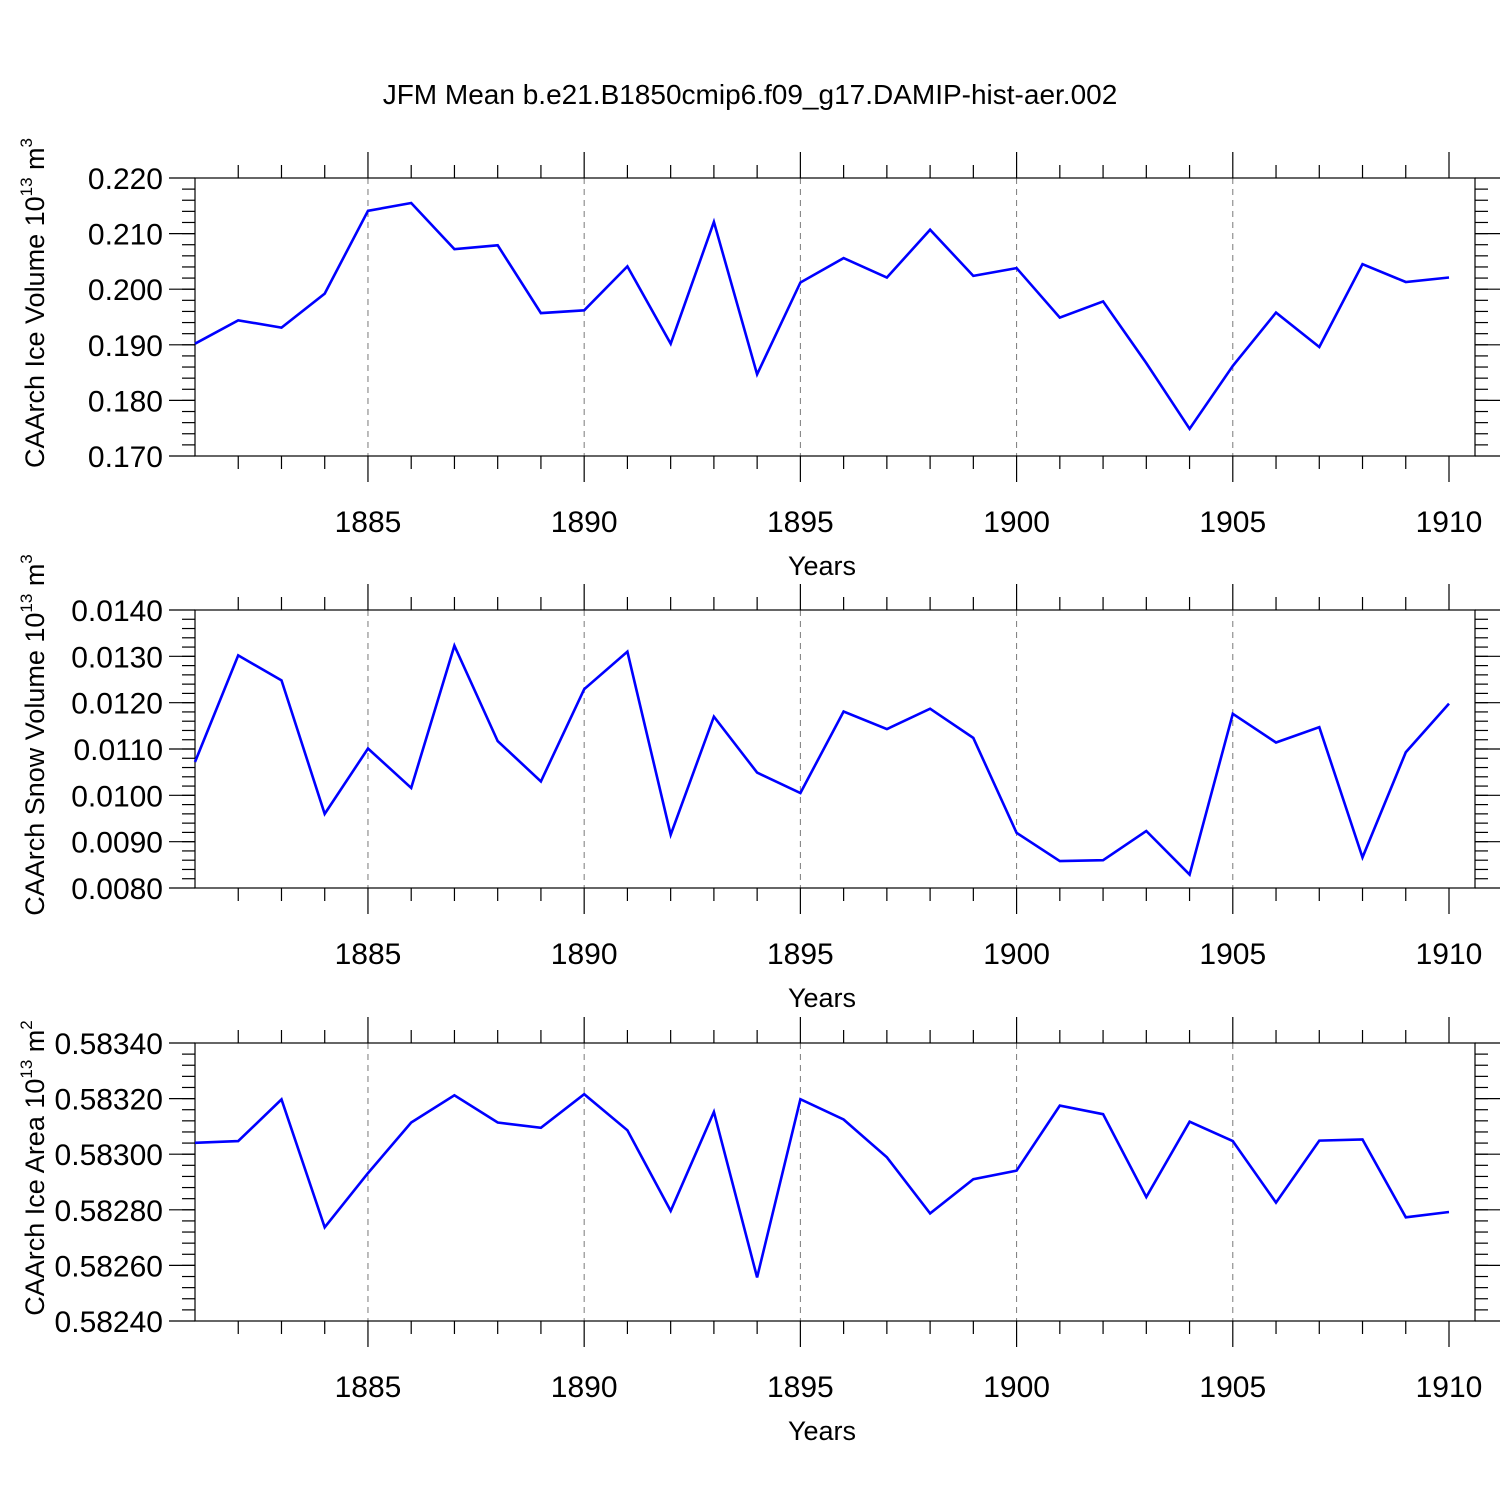 The image size is (1500, 1505). Describe the element at coordinates (109, 1322) in the screenshot. I see `y-tick-label: 0.58240` at that location.